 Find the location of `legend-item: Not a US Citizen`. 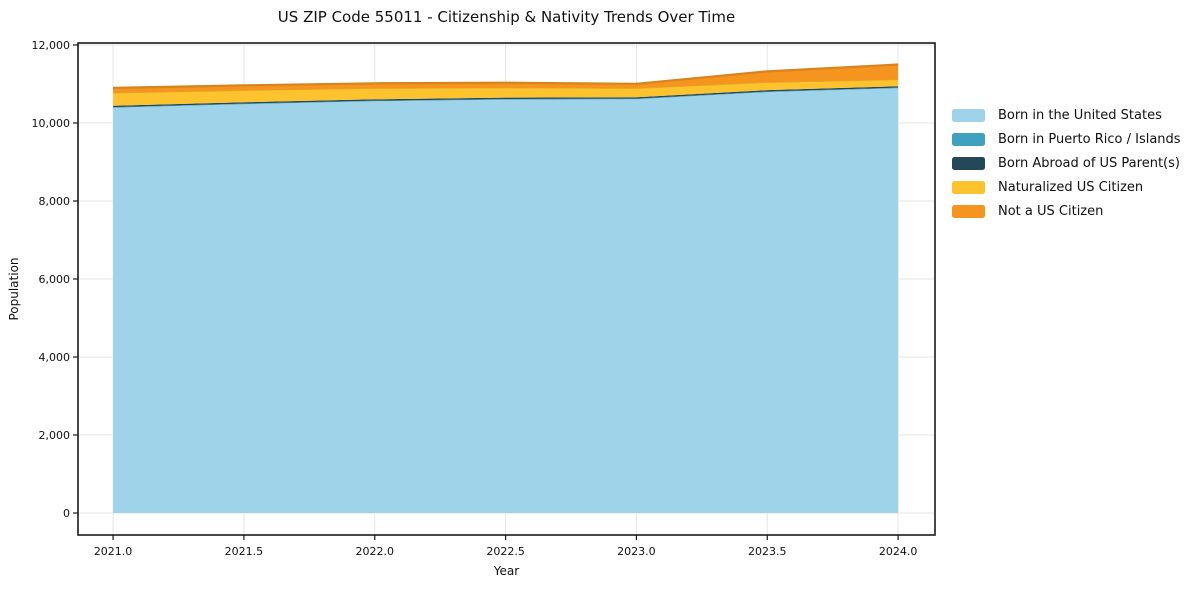

legend-item: Not a US Citizen is located at coordinates (1066, 211).